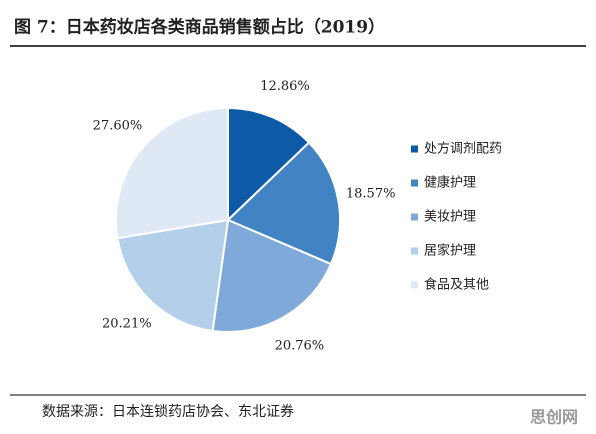  Describe the element at coordinates (371, 194) in the screenshot. I see `data-label: 18.57%` at that location.